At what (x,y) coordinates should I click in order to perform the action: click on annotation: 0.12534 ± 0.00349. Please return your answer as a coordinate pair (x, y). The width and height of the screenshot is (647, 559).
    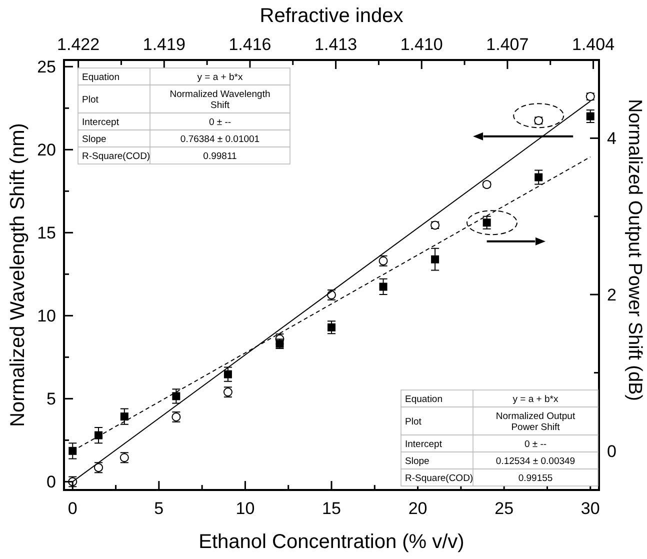
    Looking at the image, I should click on (536, 461).